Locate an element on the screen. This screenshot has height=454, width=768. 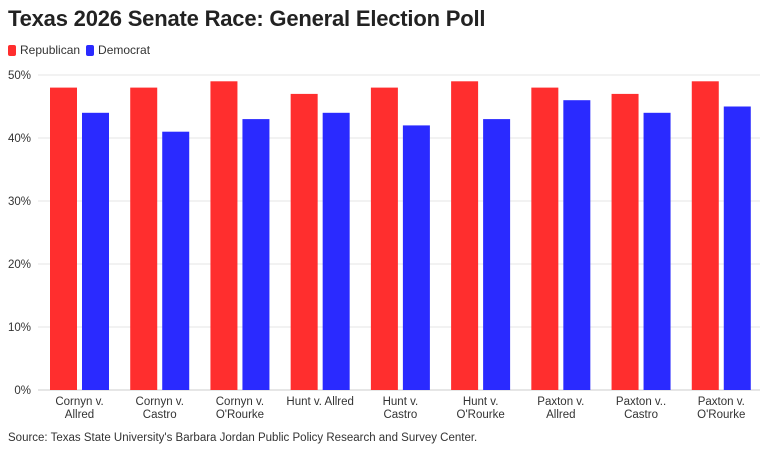
x-tick-label: Cornyn v. O'Rourke is located at coordinates (240, 408).